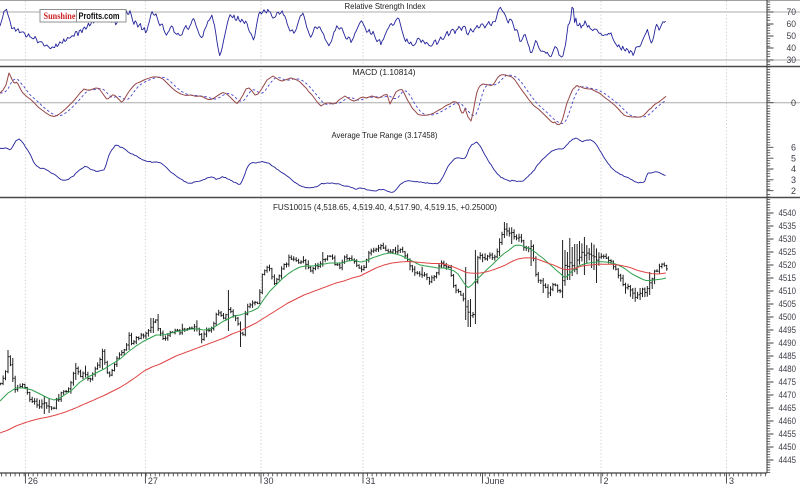 The height and width of the screenshot is (486, 800). Describe the element at coordinates (788, 317) in the screenshot. I see `svg-text: 4500` at that location.